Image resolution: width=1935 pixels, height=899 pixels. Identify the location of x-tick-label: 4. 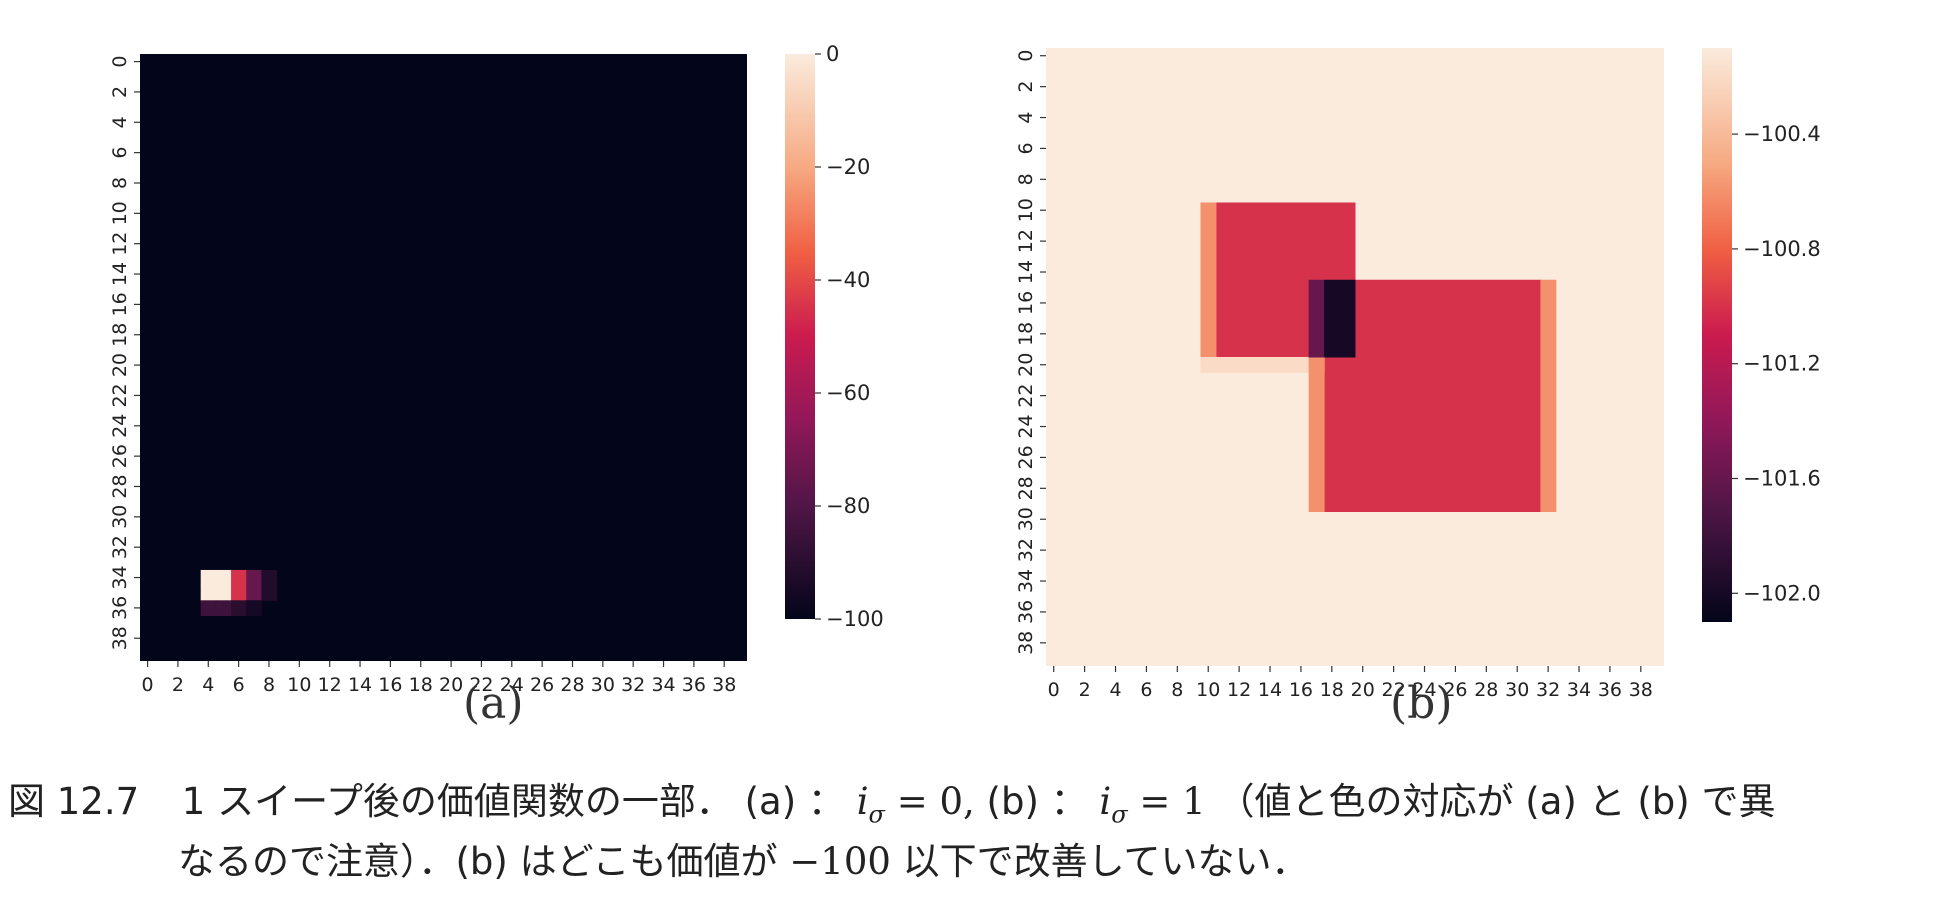
(1115, 690).